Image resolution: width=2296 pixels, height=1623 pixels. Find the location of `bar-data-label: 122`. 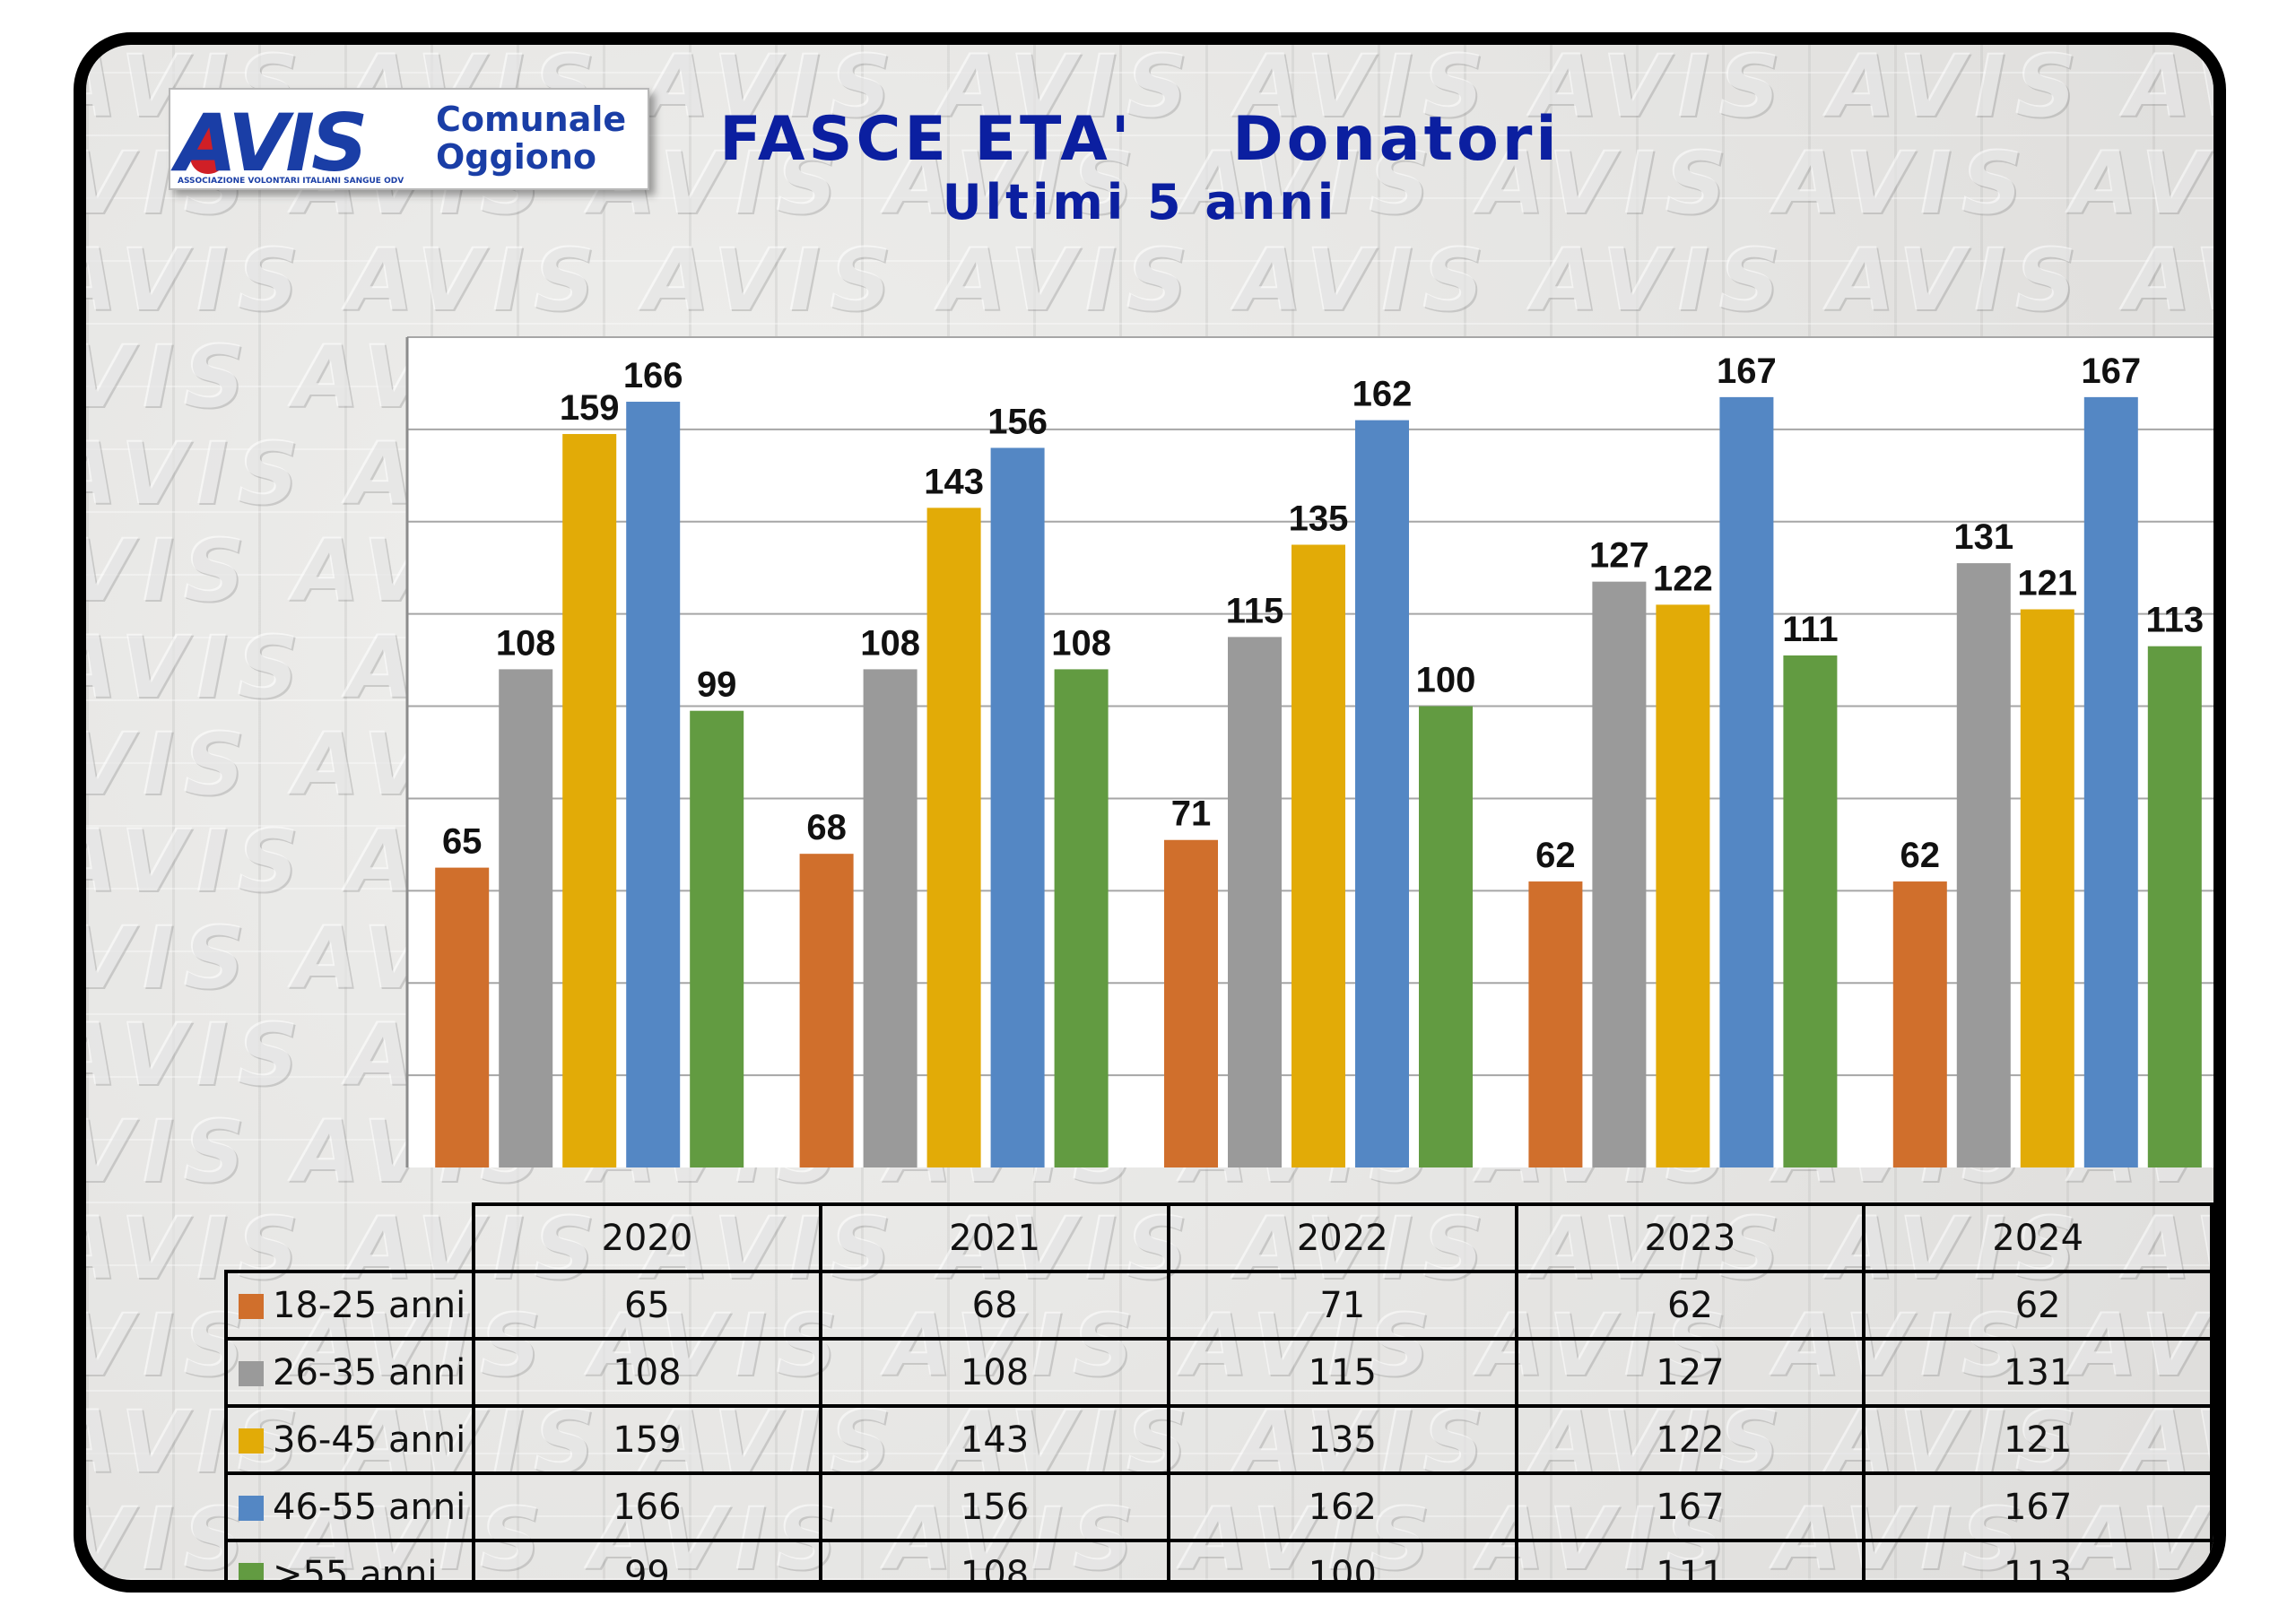

bar-data-label: 122 is located at coordinates (1683, 578).